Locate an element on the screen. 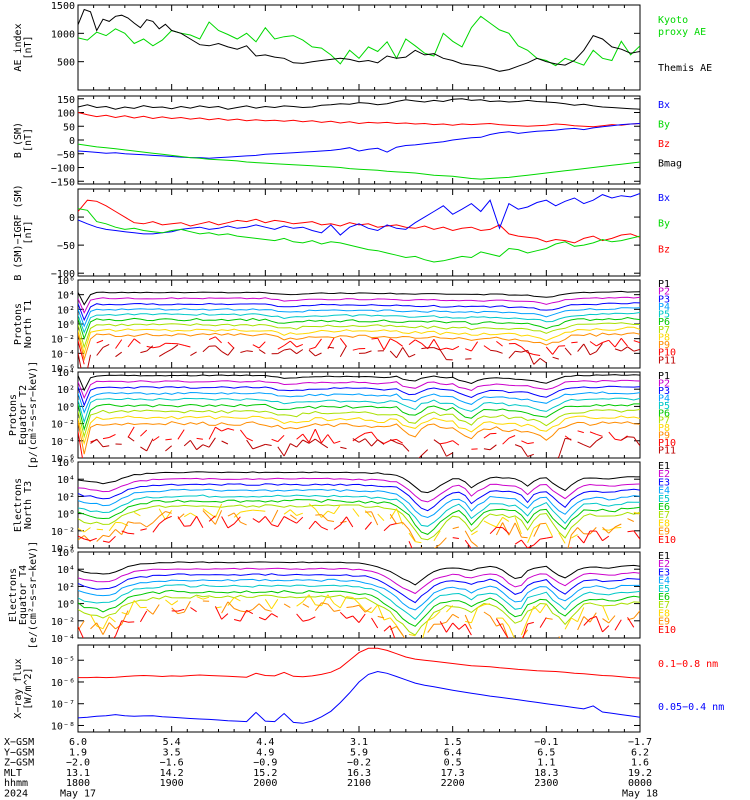 This screenshot has width=750, height=800. legend-entry: Bz is located at coordinates (664, 249).